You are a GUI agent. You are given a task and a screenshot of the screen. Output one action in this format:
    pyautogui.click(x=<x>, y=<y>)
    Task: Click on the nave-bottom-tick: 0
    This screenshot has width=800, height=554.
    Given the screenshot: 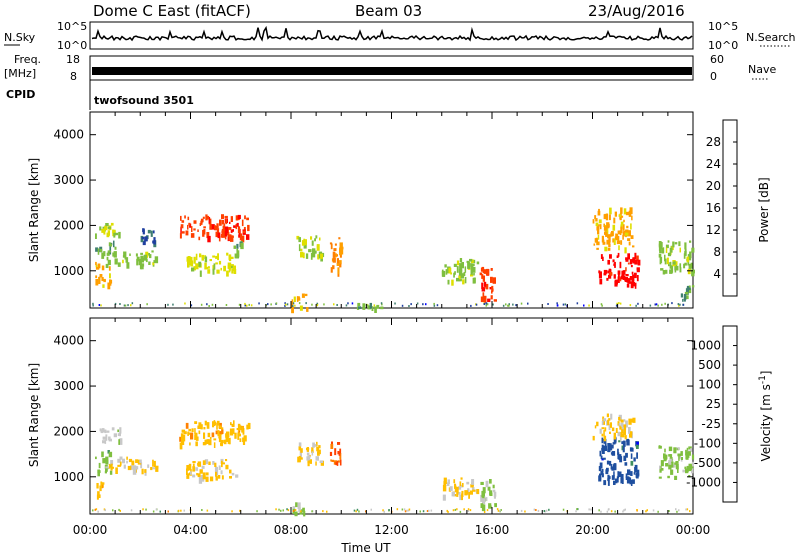 What is the action you would take?
    pyautogui.click(x=713, y=76)
    